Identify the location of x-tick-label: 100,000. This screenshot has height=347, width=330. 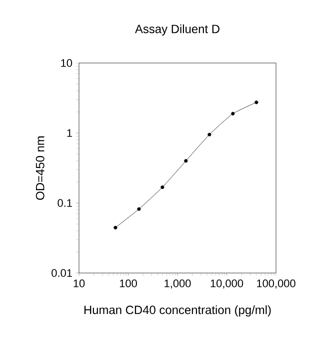
(276, 284).